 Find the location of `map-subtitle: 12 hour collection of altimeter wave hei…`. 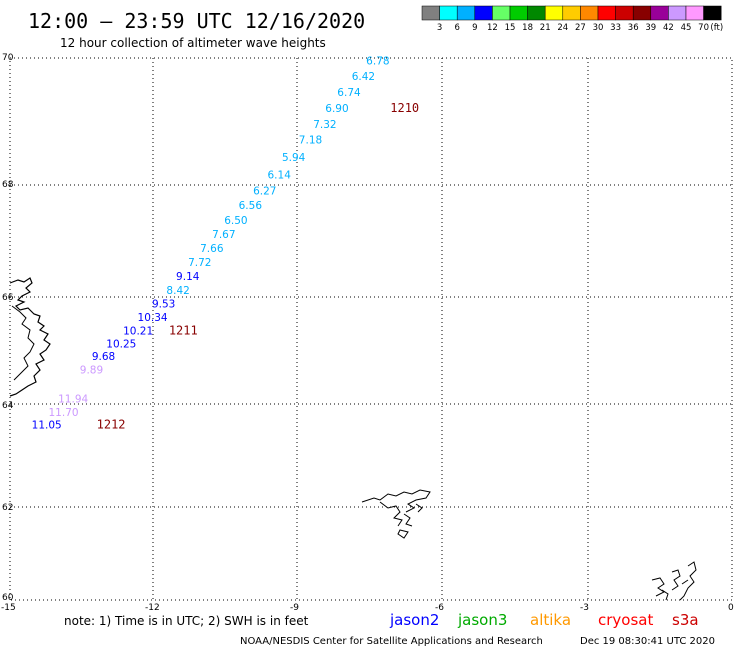

map-subtitle: 12 hour collection of altimeter wave hei… is located at coordinates (193, 43).